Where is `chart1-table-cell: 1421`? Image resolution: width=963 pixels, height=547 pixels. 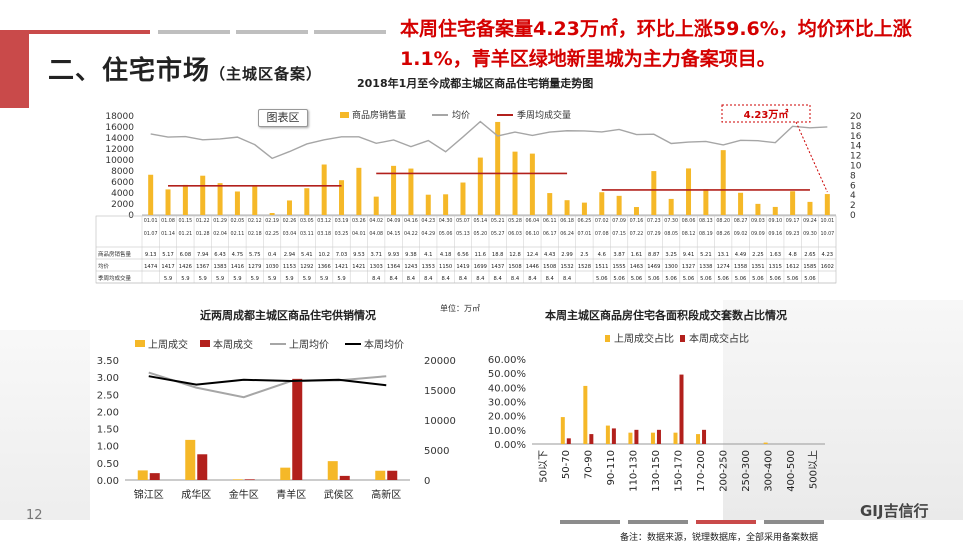
chart1-table-cell: 1421 is located at coordinates (341, 267).